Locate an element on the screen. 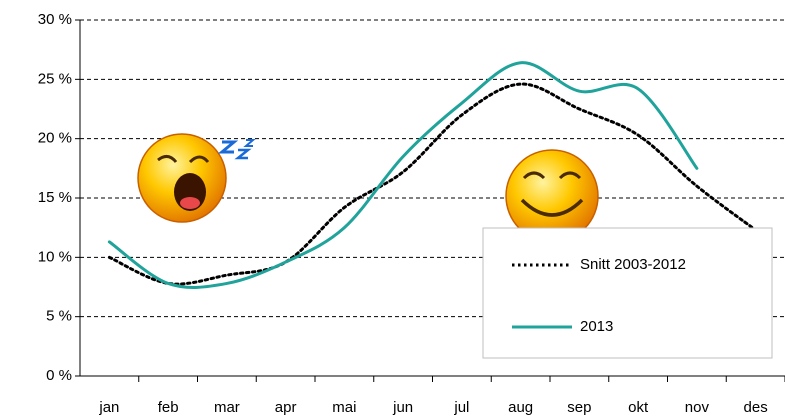  x-tick-label: nov is located at coordinates (697, 407).